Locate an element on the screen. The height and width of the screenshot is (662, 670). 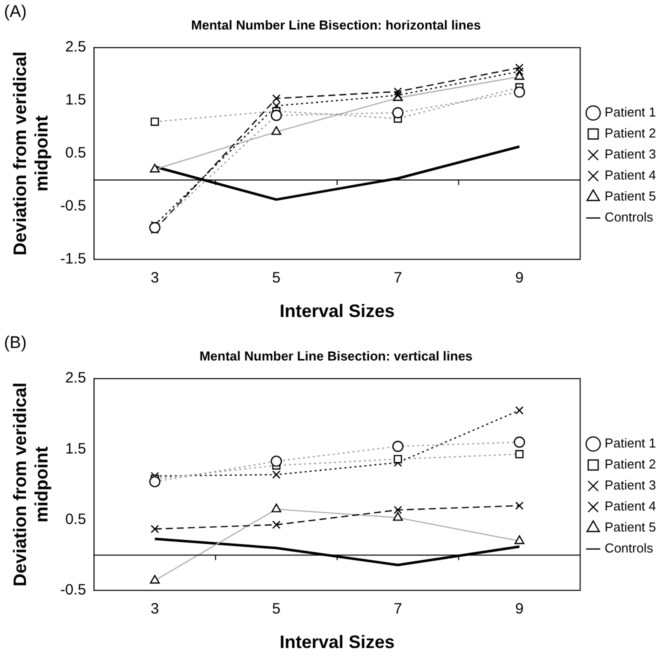
text: (B) is located at coordinates (15, 342).